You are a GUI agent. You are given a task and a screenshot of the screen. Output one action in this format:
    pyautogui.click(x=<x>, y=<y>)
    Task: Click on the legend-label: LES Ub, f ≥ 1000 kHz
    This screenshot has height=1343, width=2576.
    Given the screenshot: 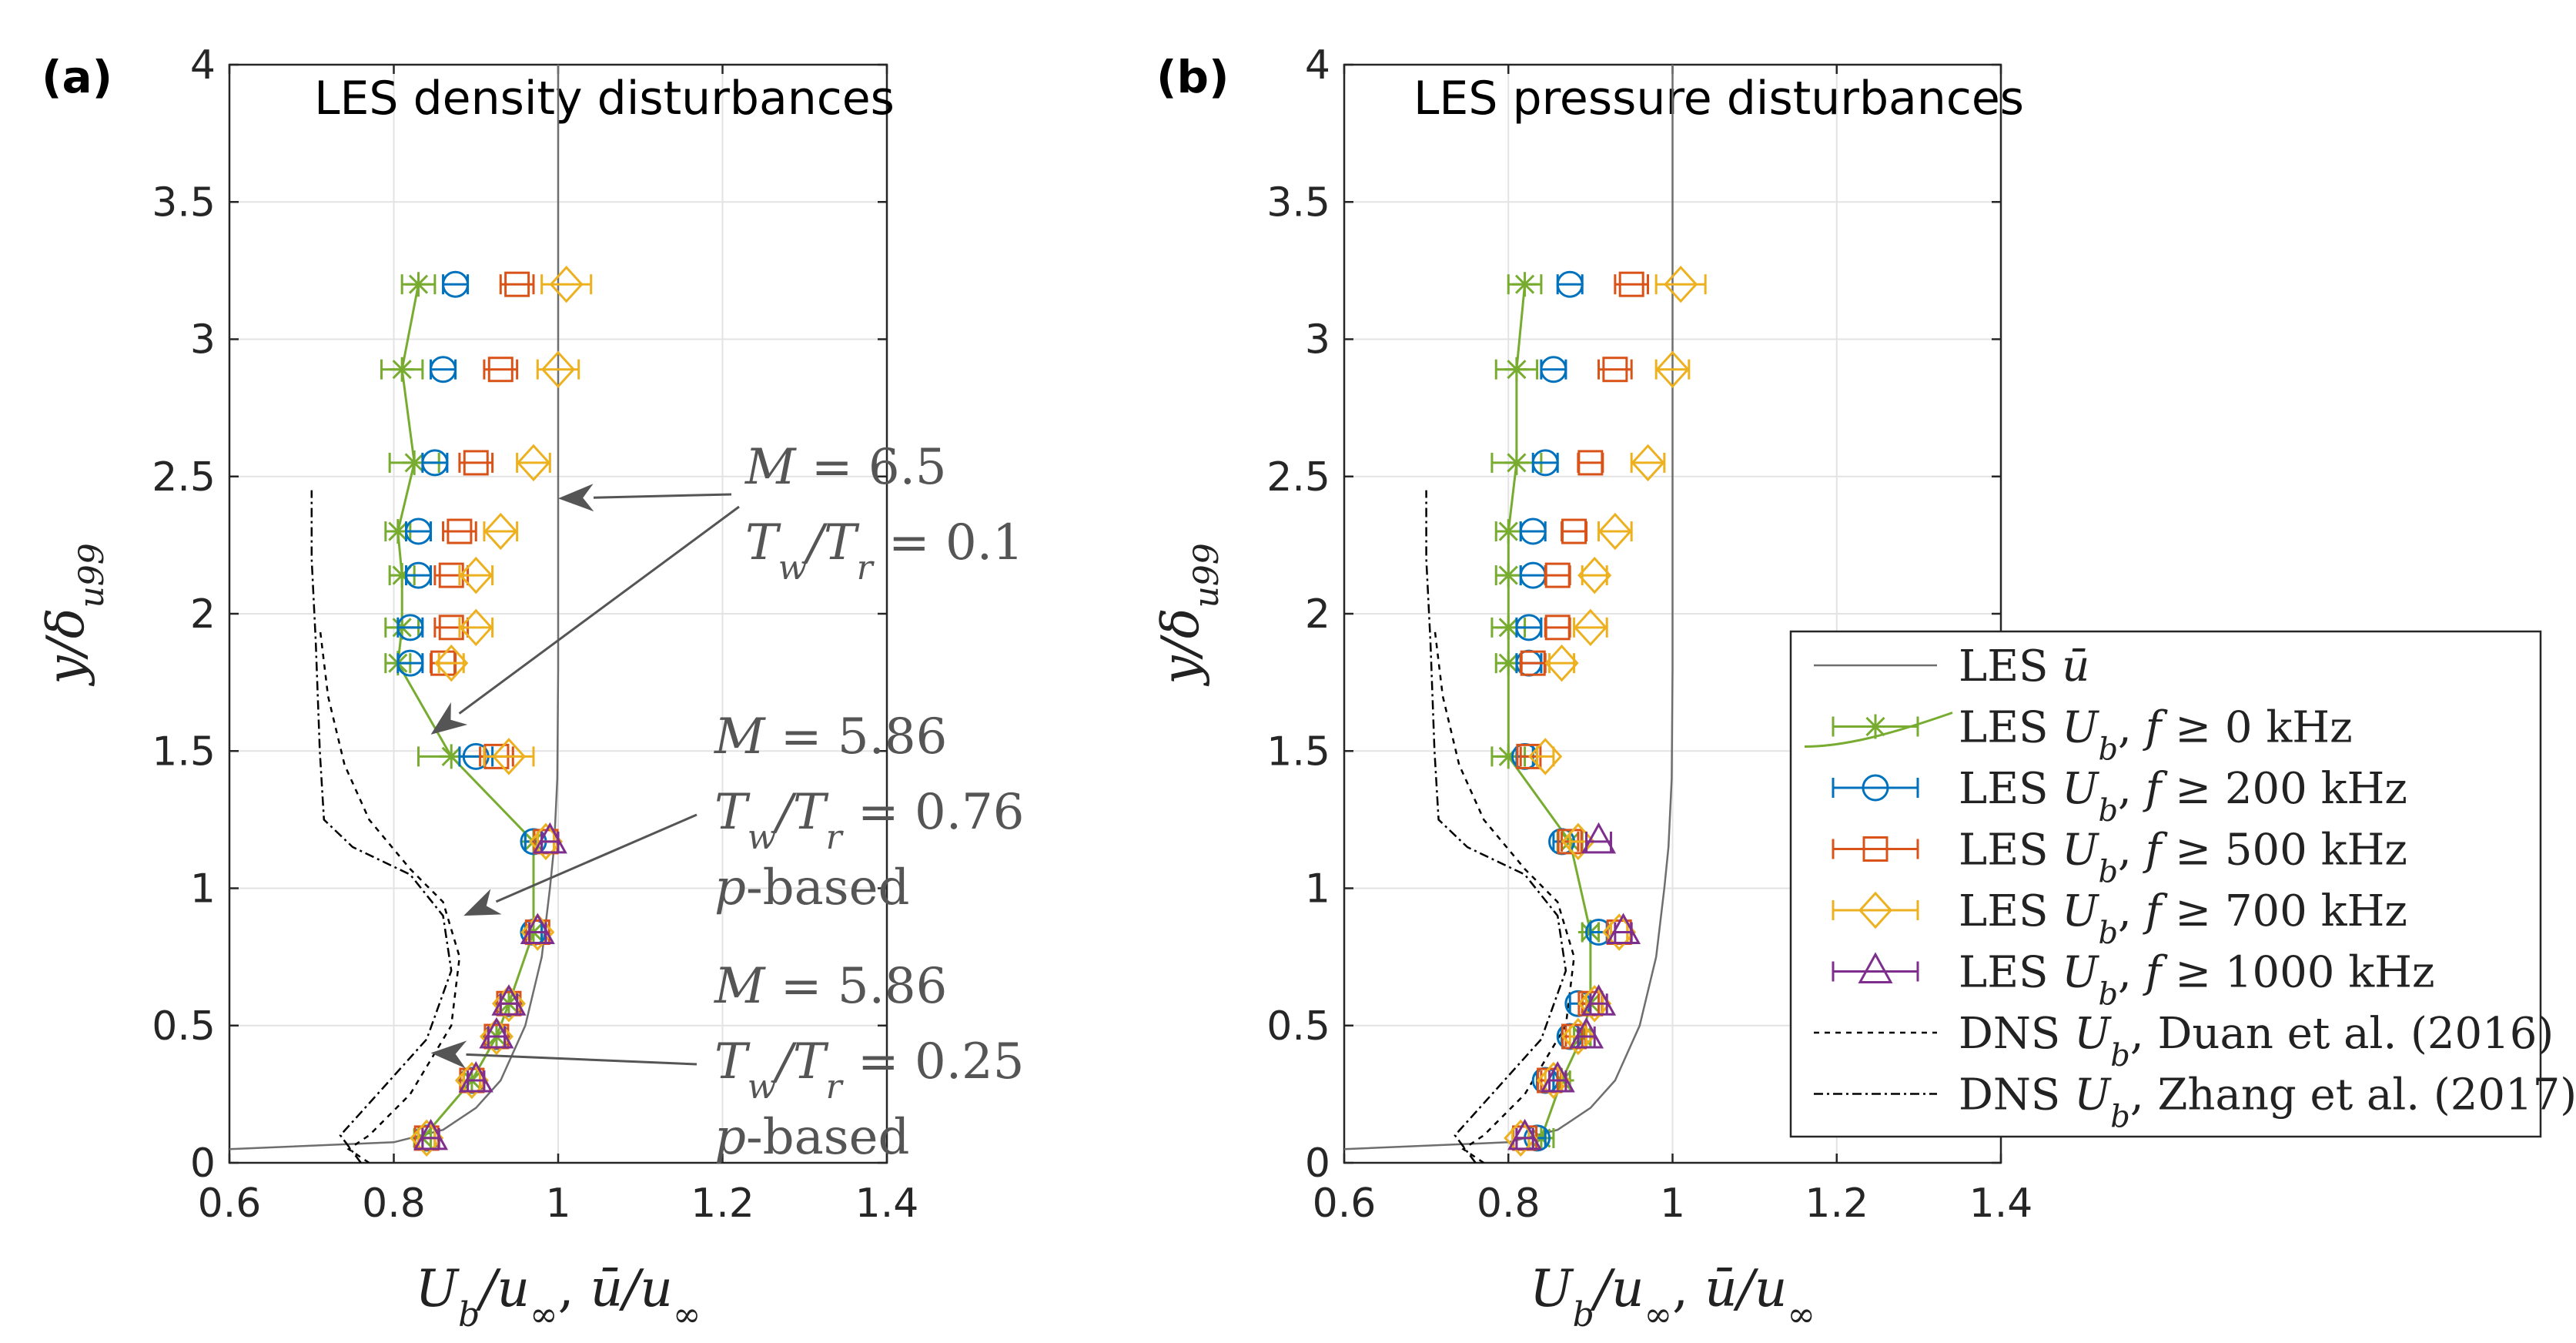 What is the action you would take?
    pyautogui.click(x=2197, y=980)
    